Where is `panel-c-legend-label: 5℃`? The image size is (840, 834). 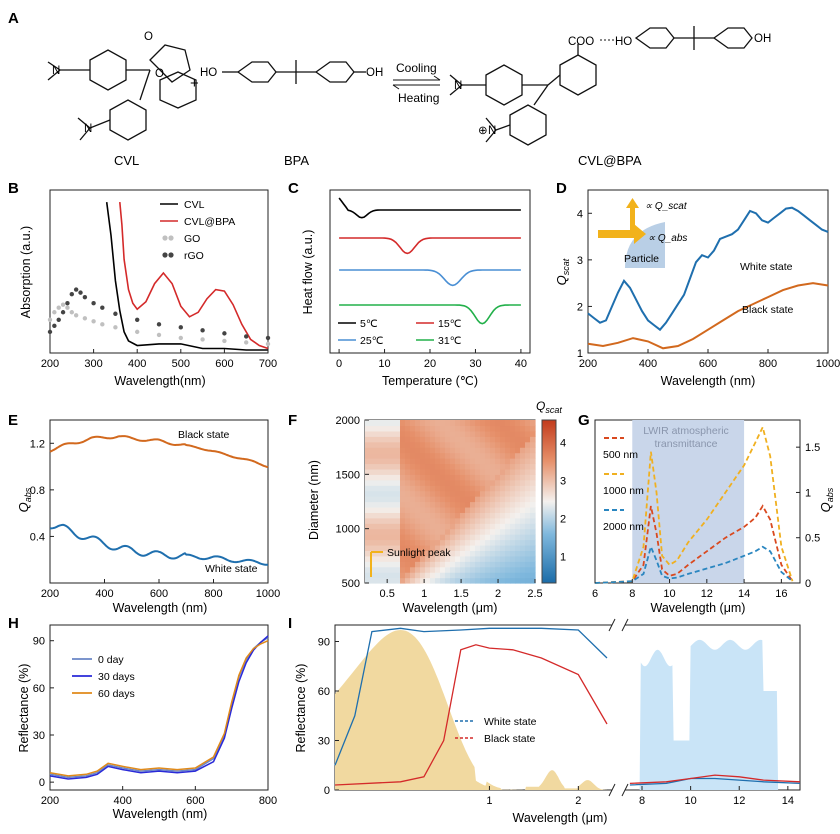
panel-c-legend-label: 5℃ is located at coordinates (369, 324).